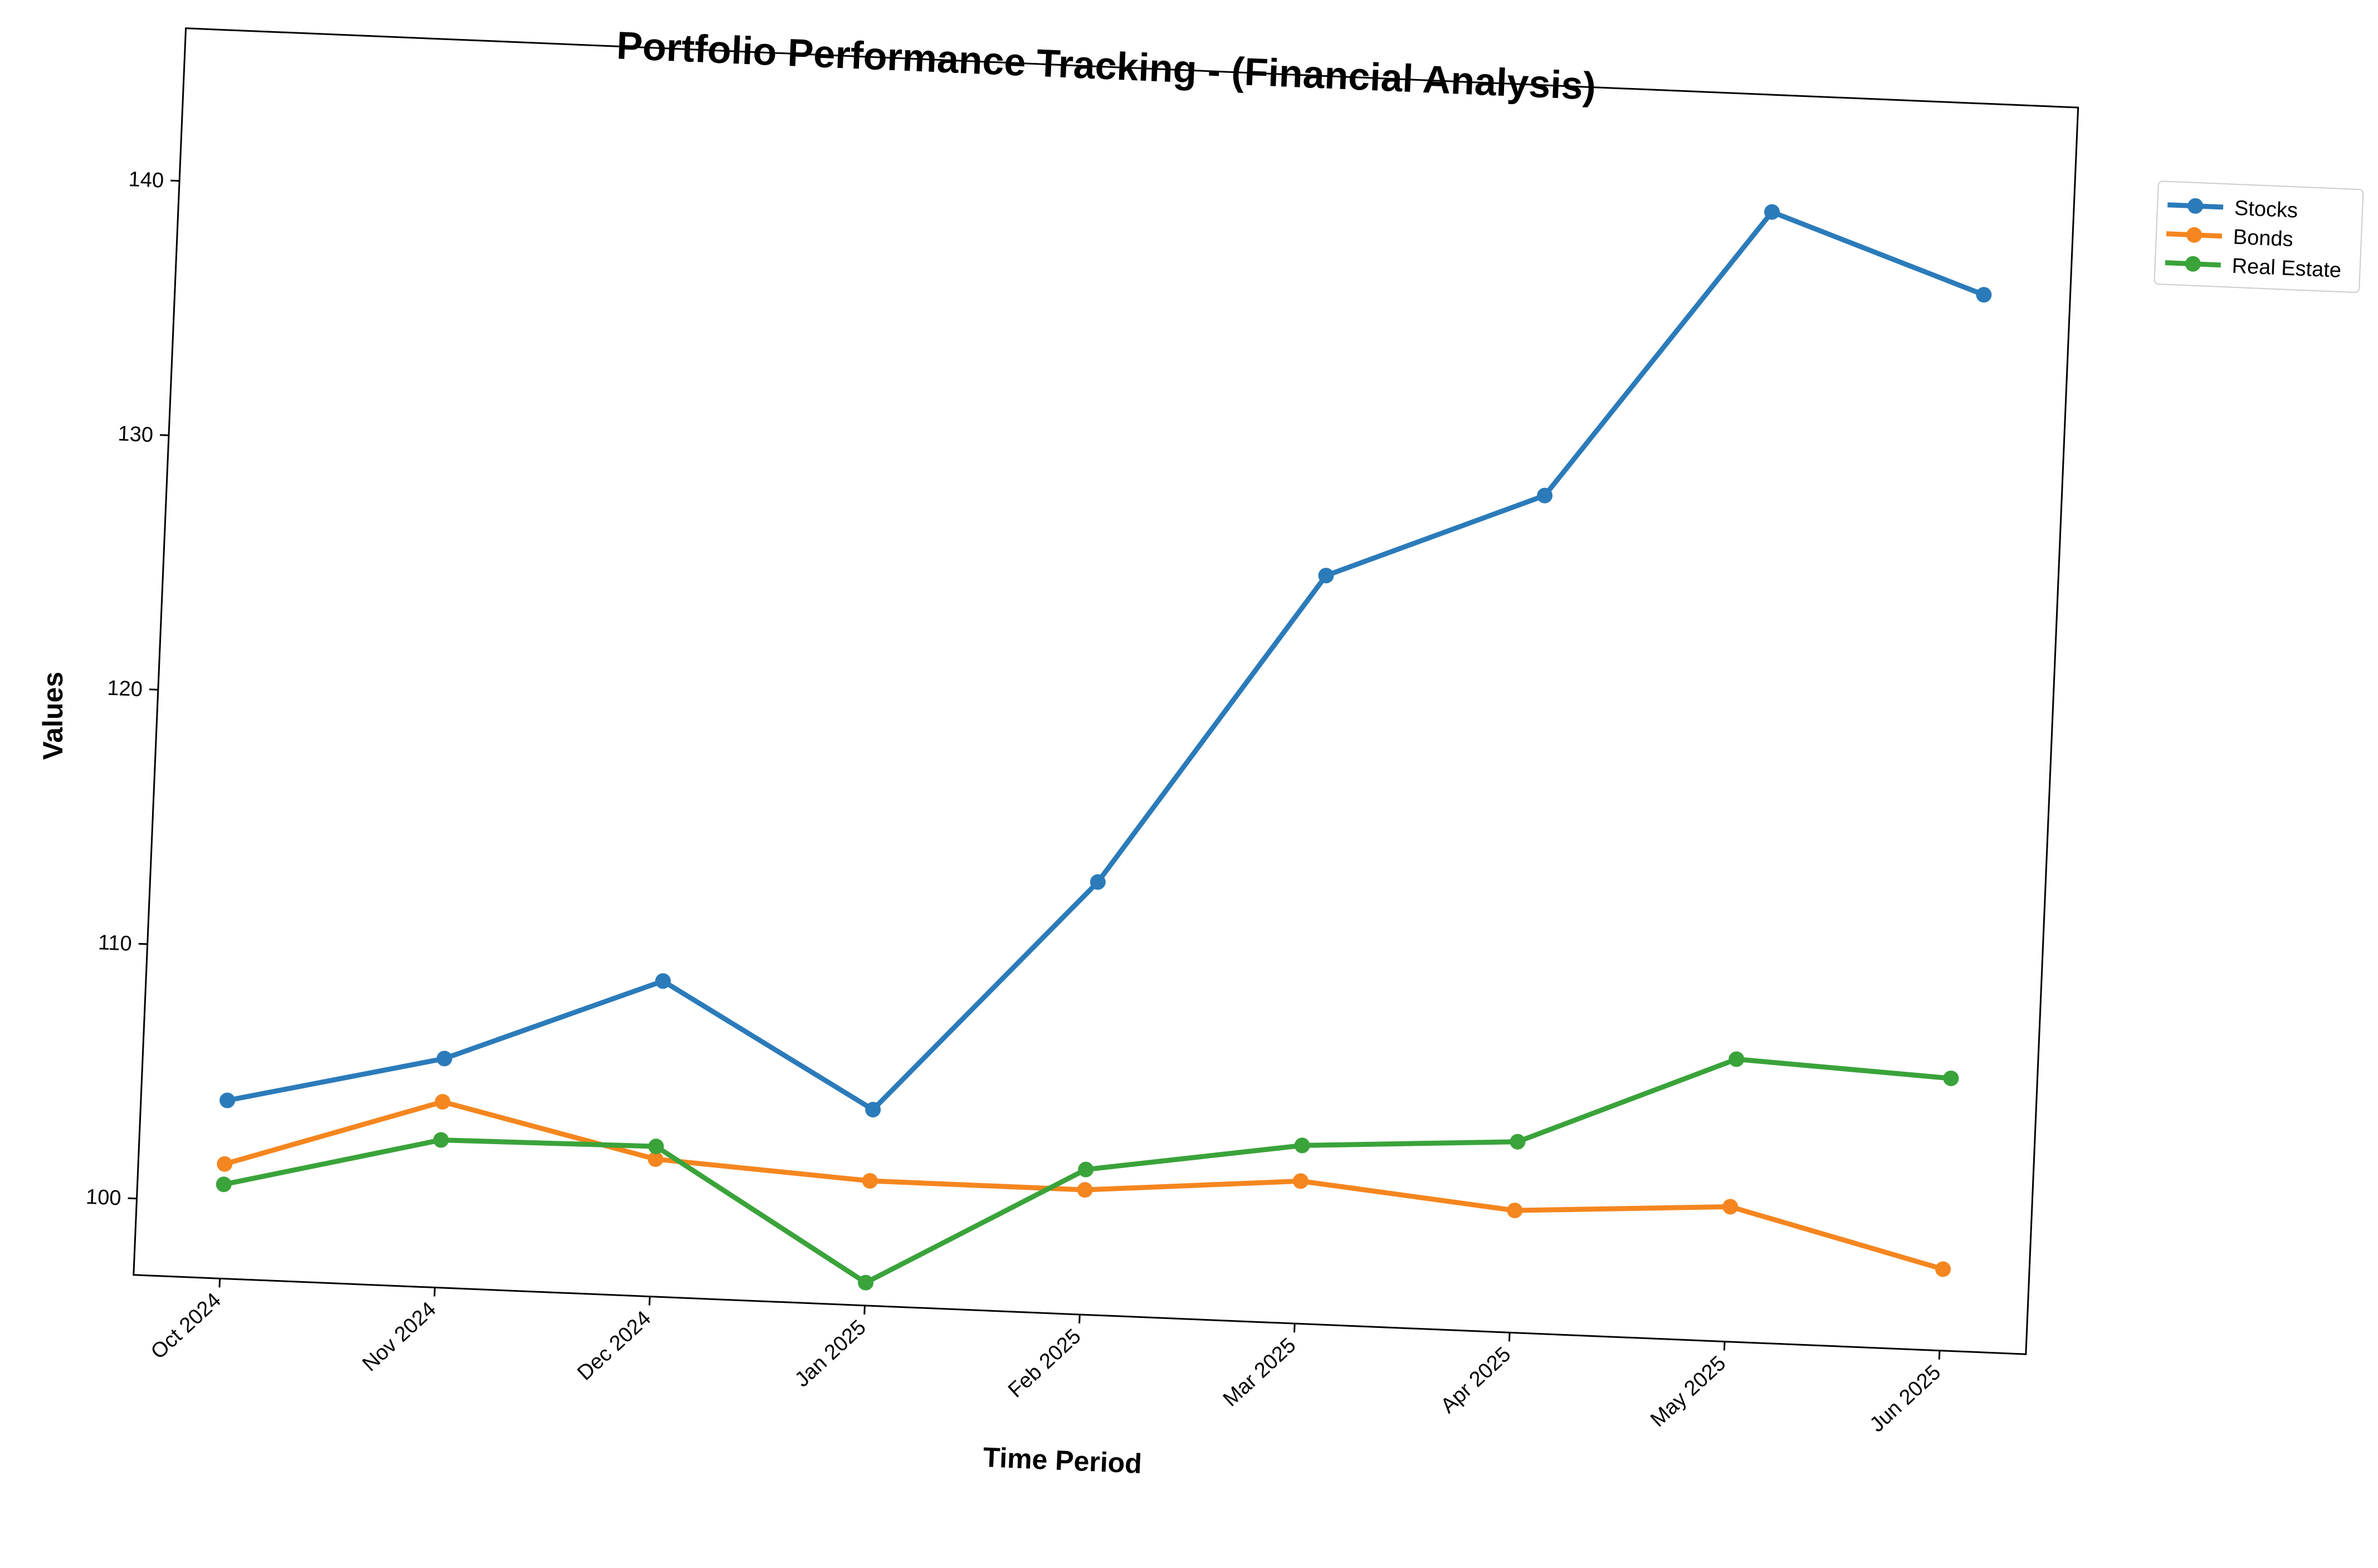 This screenshot has width=2378, height=1568. I want to click on y-axis: 100 110 120 130 140, so click(132, 689).